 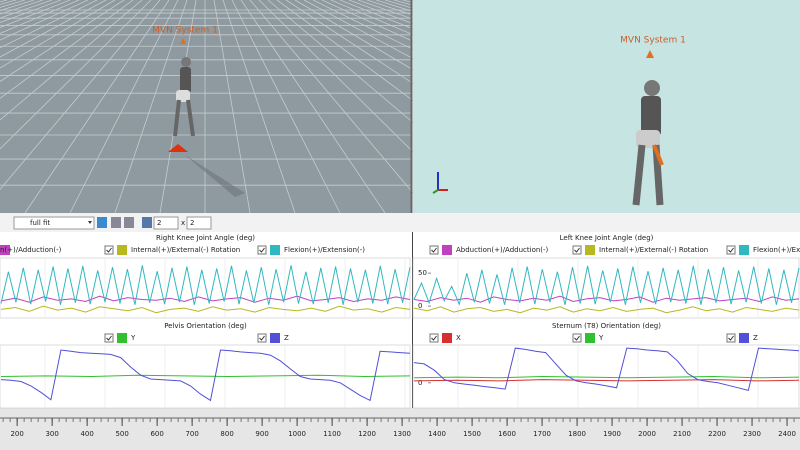 I want to click on timeline-tick-label: 800, so click(x=226, y=434).